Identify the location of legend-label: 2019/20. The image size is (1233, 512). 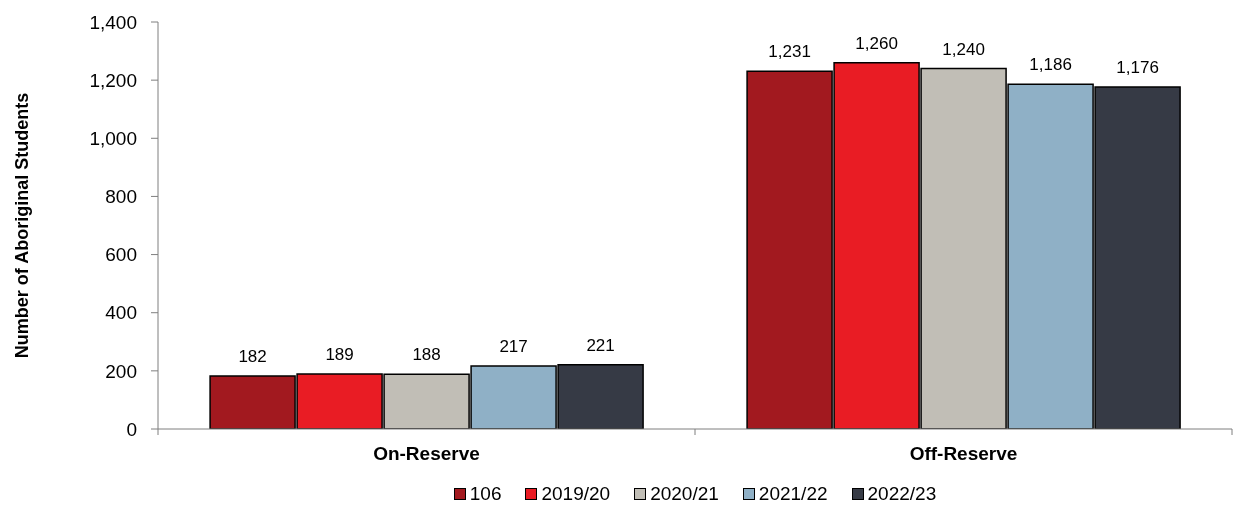
(576, 494).